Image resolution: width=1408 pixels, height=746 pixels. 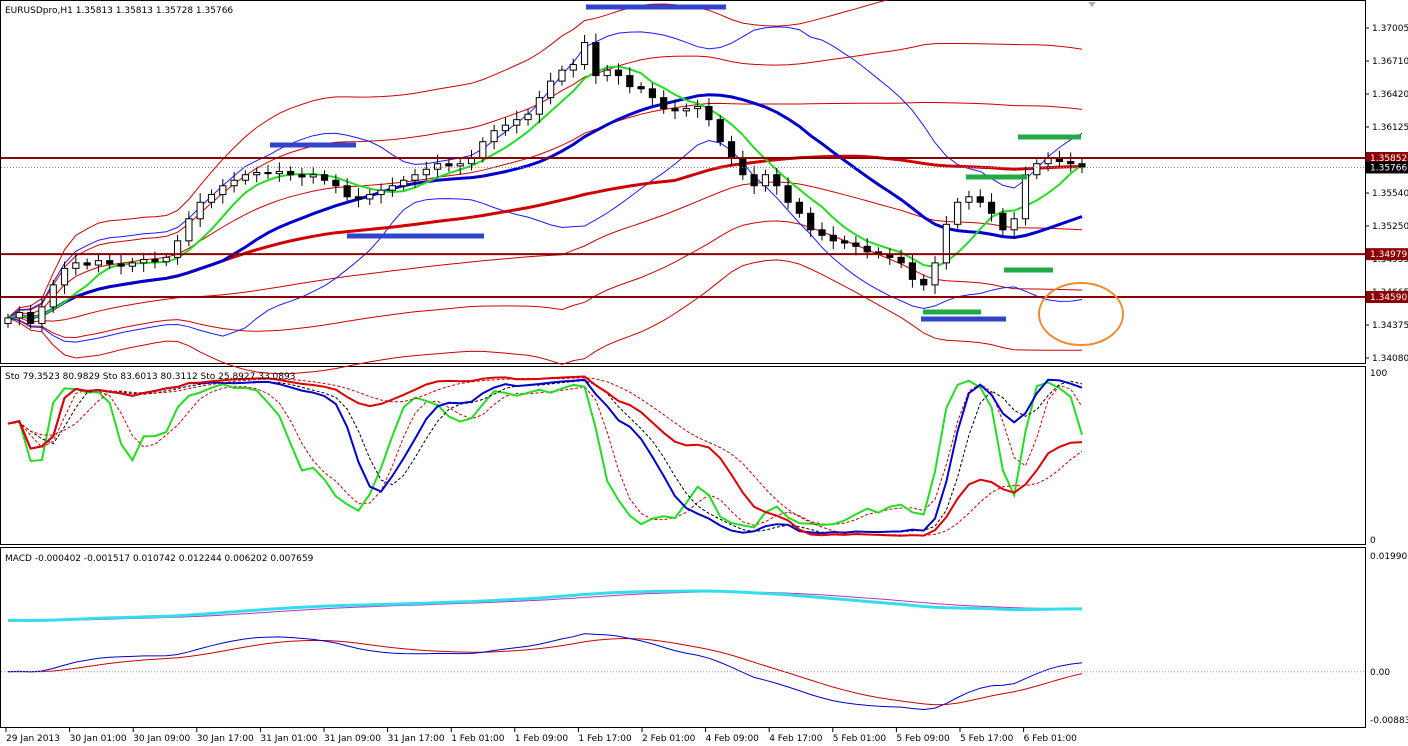 I want to click on x-tick-label: 6 Feb 01:00, so click(x=1051, y=739).